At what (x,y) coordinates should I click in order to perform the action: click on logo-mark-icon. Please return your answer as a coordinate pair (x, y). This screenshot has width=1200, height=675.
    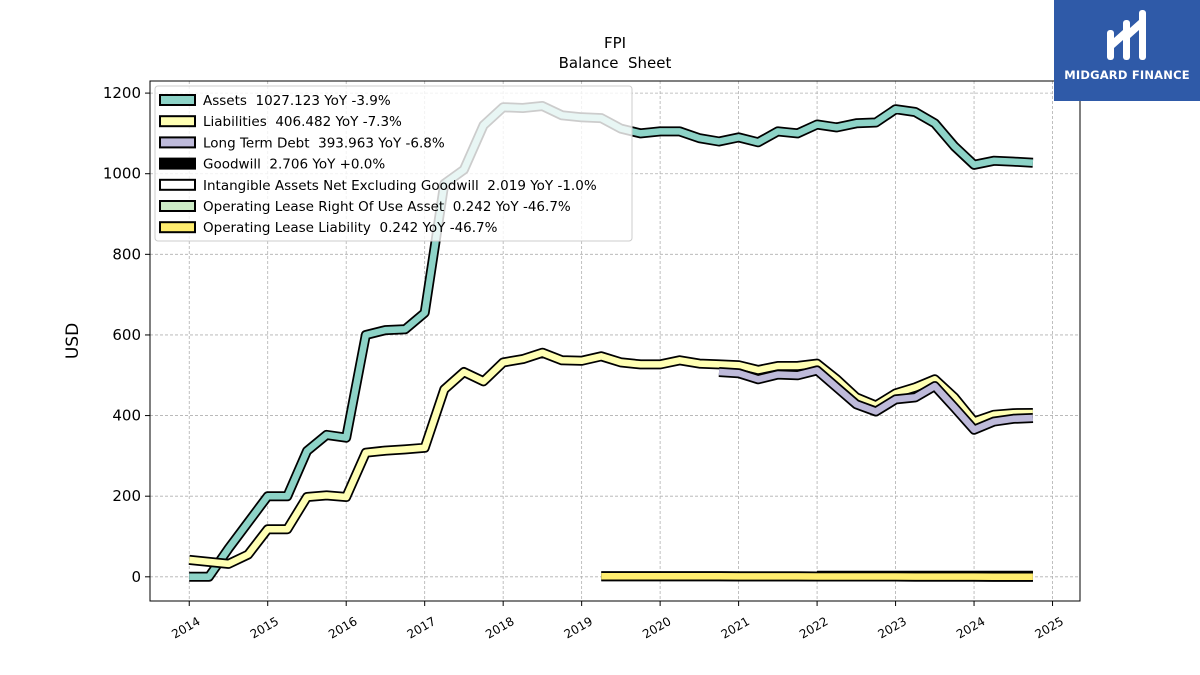
    Looking at the image, I should click on (1126, 35).